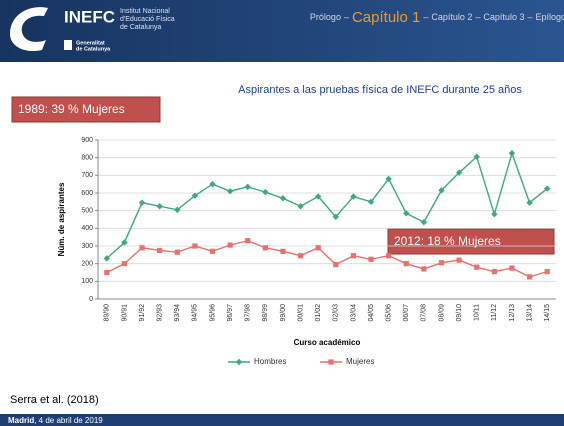 The image size is (564, 426). What do you see at coordinates (549, 17) in the screenshot?
I see `nav-item: Epílogo` at bounding box center [549, 17].